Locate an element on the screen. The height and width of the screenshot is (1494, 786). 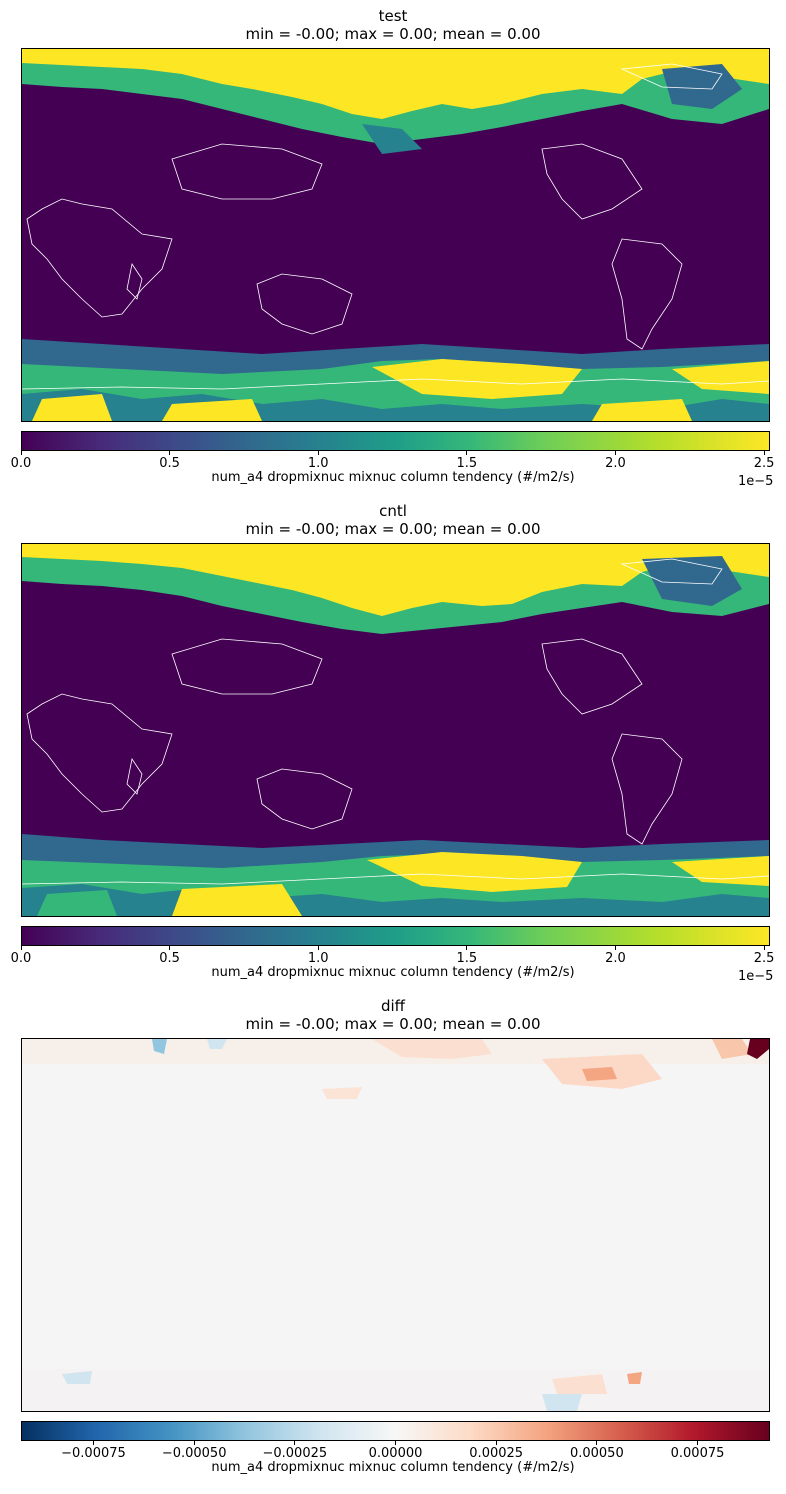
cntl-subtitle: min = -0.00; max = 0.00; mean = 0.00 is located at coordinates (393, 529).